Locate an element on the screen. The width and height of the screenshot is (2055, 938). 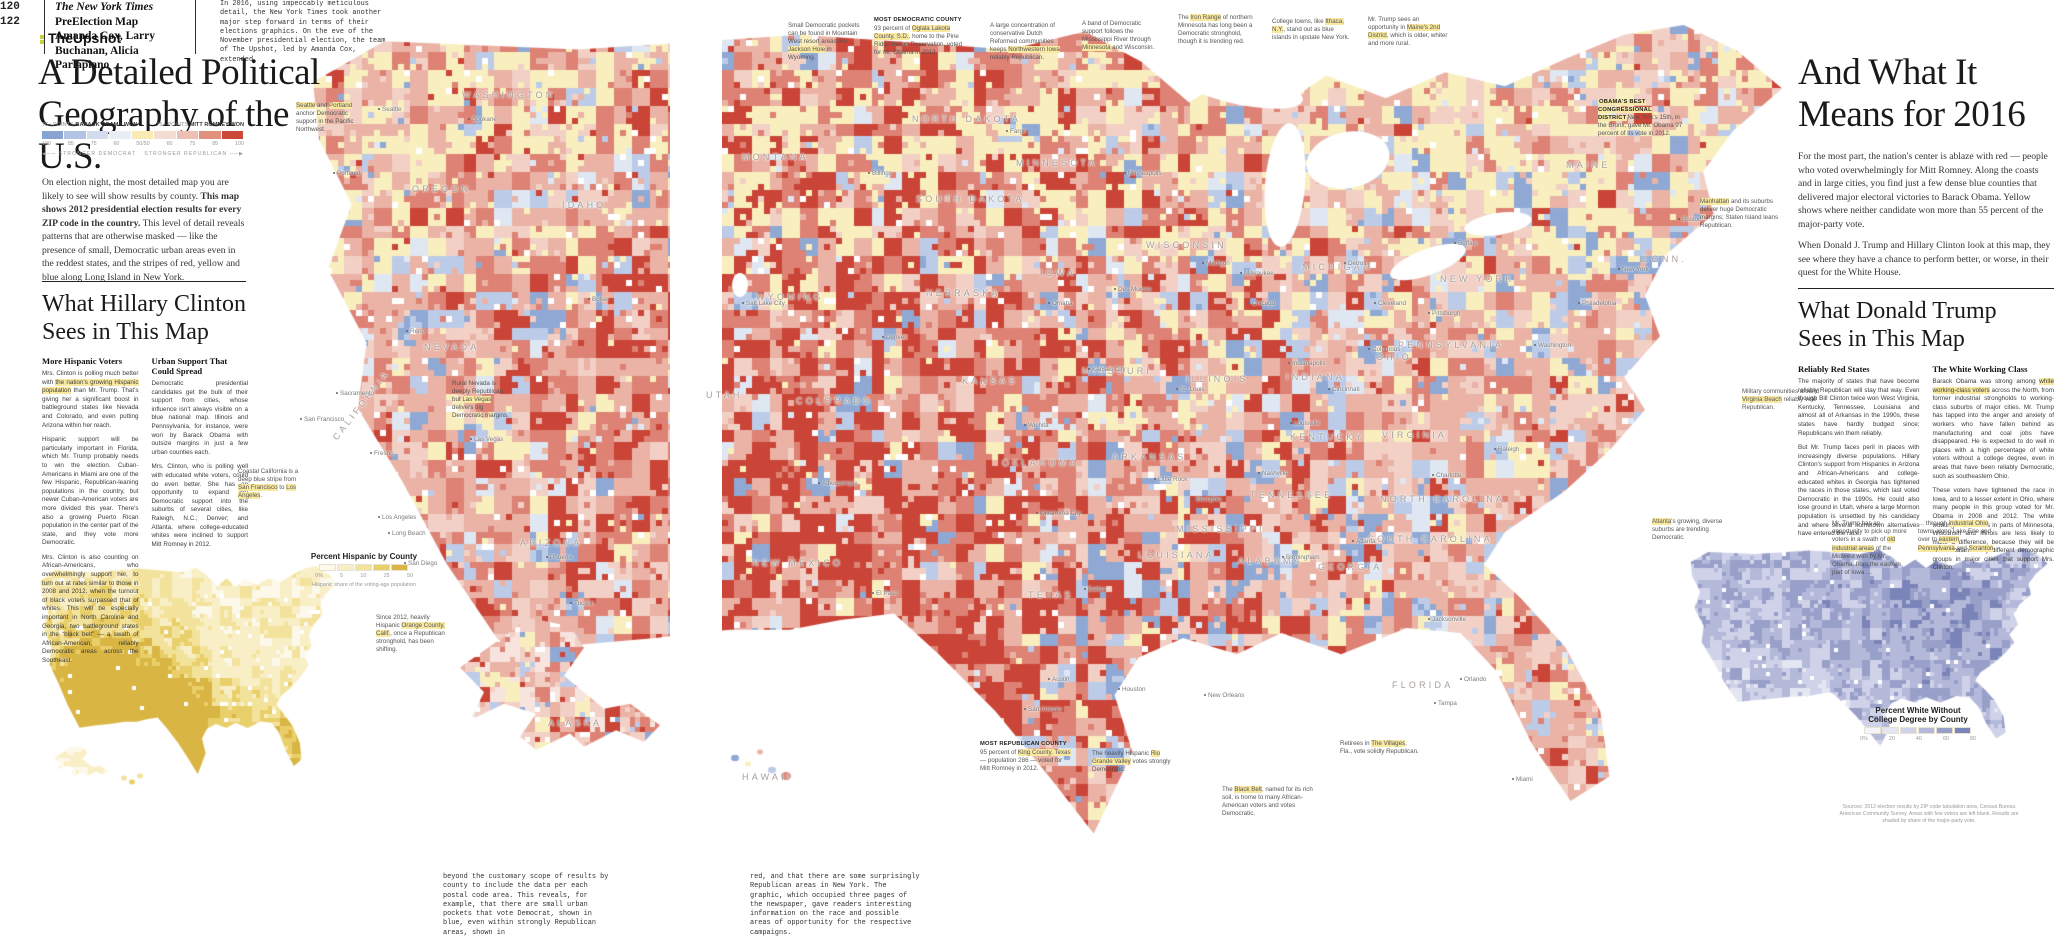
college-inset-ticks: 0% 20 40 60 80 is located at coordinates (1918, 739).